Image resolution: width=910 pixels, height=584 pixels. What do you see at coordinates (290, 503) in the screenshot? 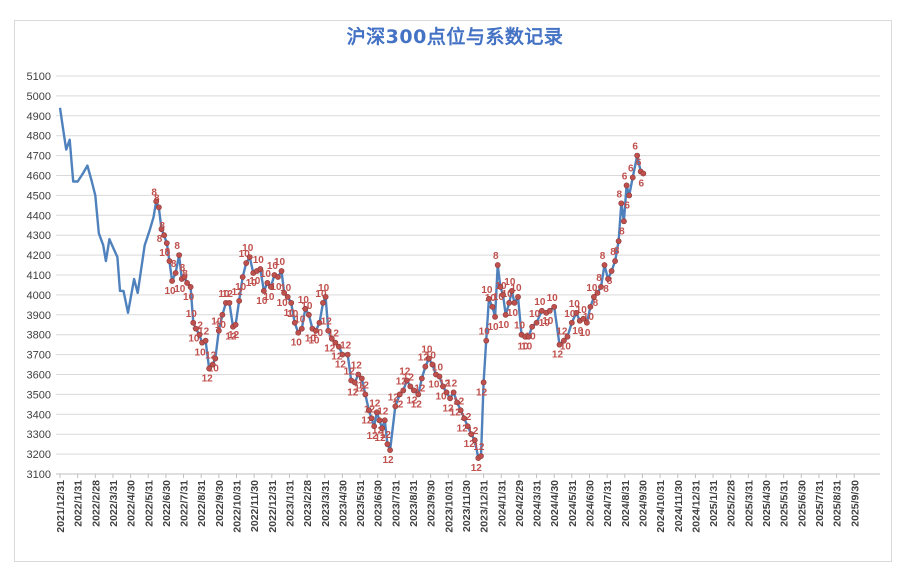
I see `x-tick-label: 2023/1/31` at bounding box center [290, 503].